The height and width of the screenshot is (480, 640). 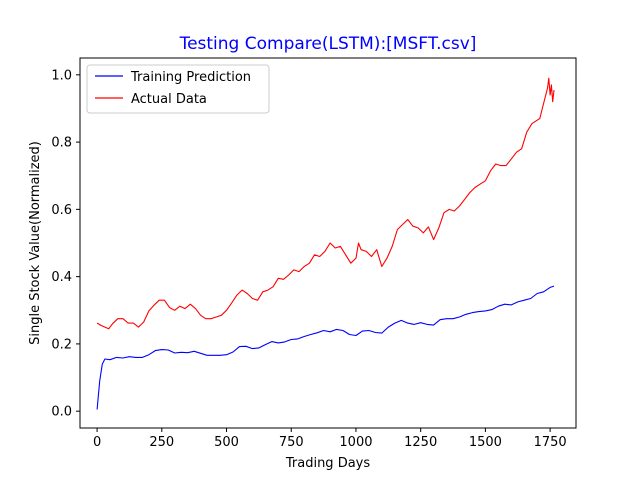 What do you see at coordinates (190, 77) in the screenshot?
I see `legend-label-training-prediction: Training Prediction` at bounding box center [190, 77].